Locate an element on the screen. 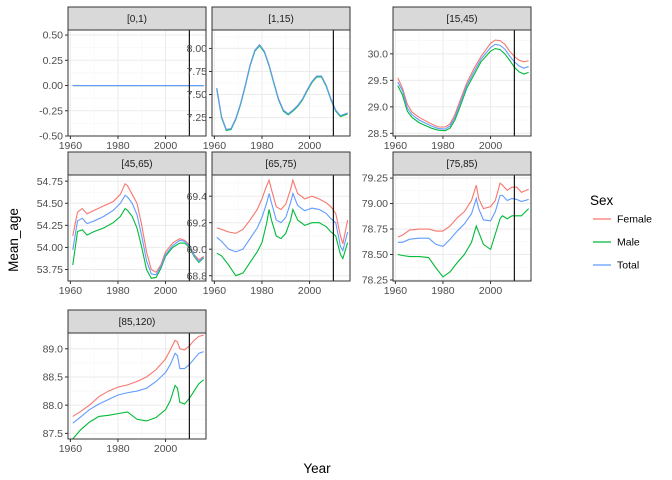 The height and width of the screenshot is (480, 672). y-axis: 79.25 79.00 78.75 78.50 78.25 is located at coordinates (377, 230).